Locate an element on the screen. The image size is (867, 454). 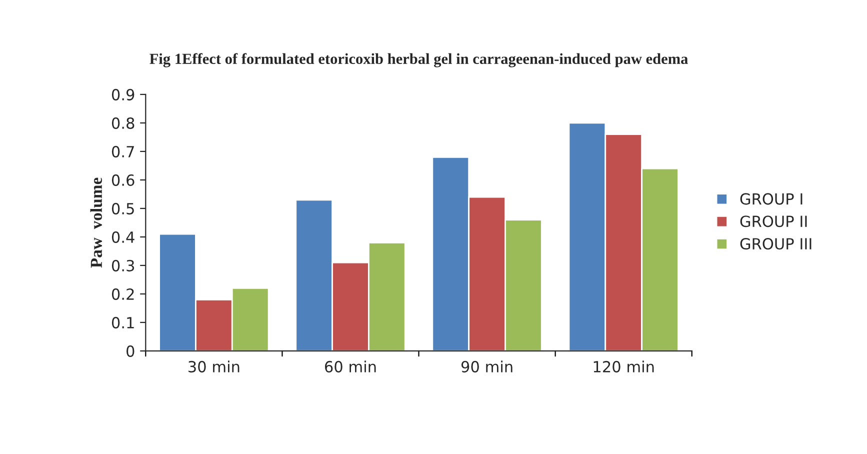
y-tick-label: 0.3 is located at coordinates (123, 266).